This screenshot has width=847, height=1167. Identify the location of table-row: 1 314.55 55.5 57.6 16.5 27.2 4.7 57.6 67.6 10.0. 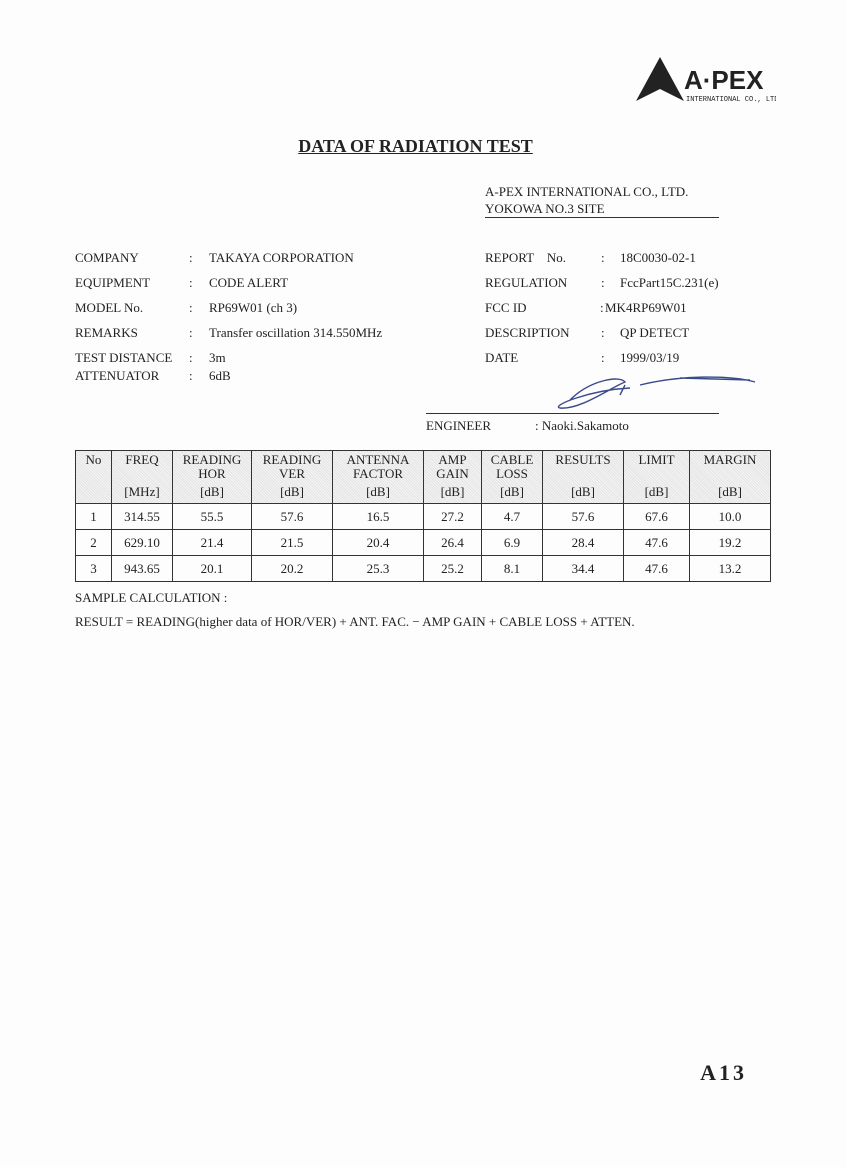
(423, 516).